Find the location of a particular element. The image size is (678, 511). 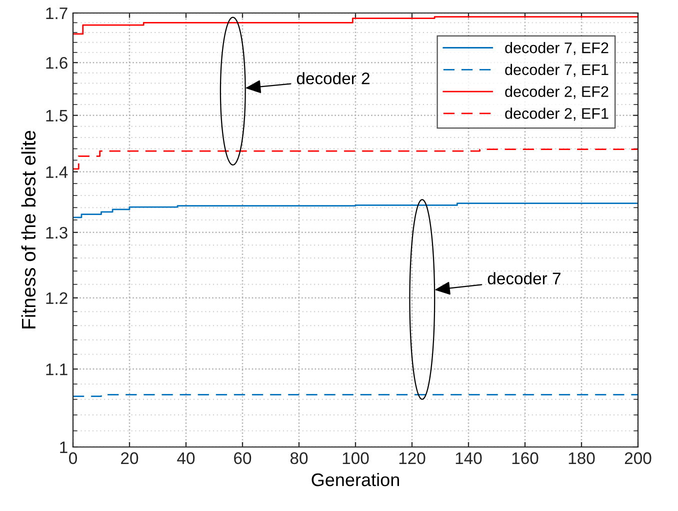

legend-label: decoder 2, EF1 is located at coordinates (556, 114).